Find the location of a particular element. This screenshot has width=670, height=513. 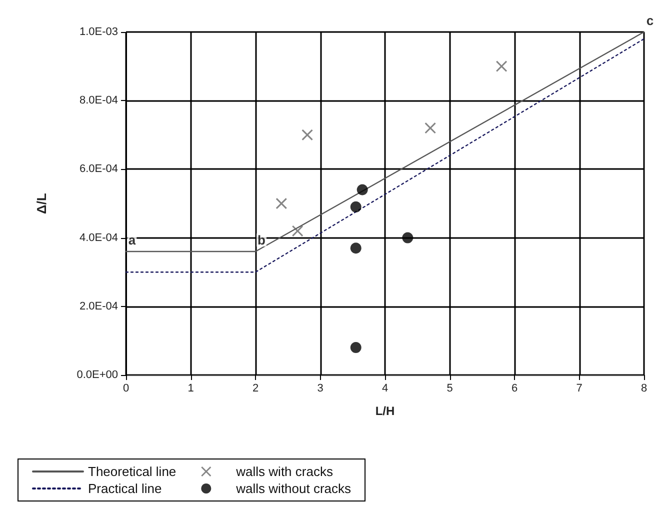

annotation: b is located at coordinates (262, 240).